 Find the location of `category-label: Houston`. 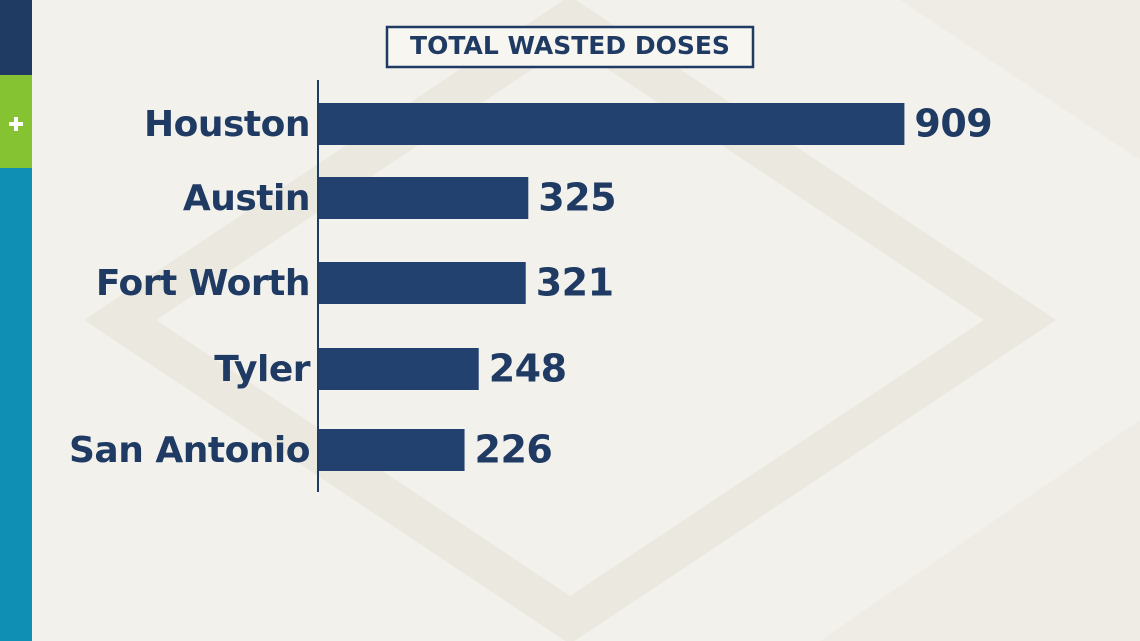

category-label: Houston is located at coordinates (227, 124).